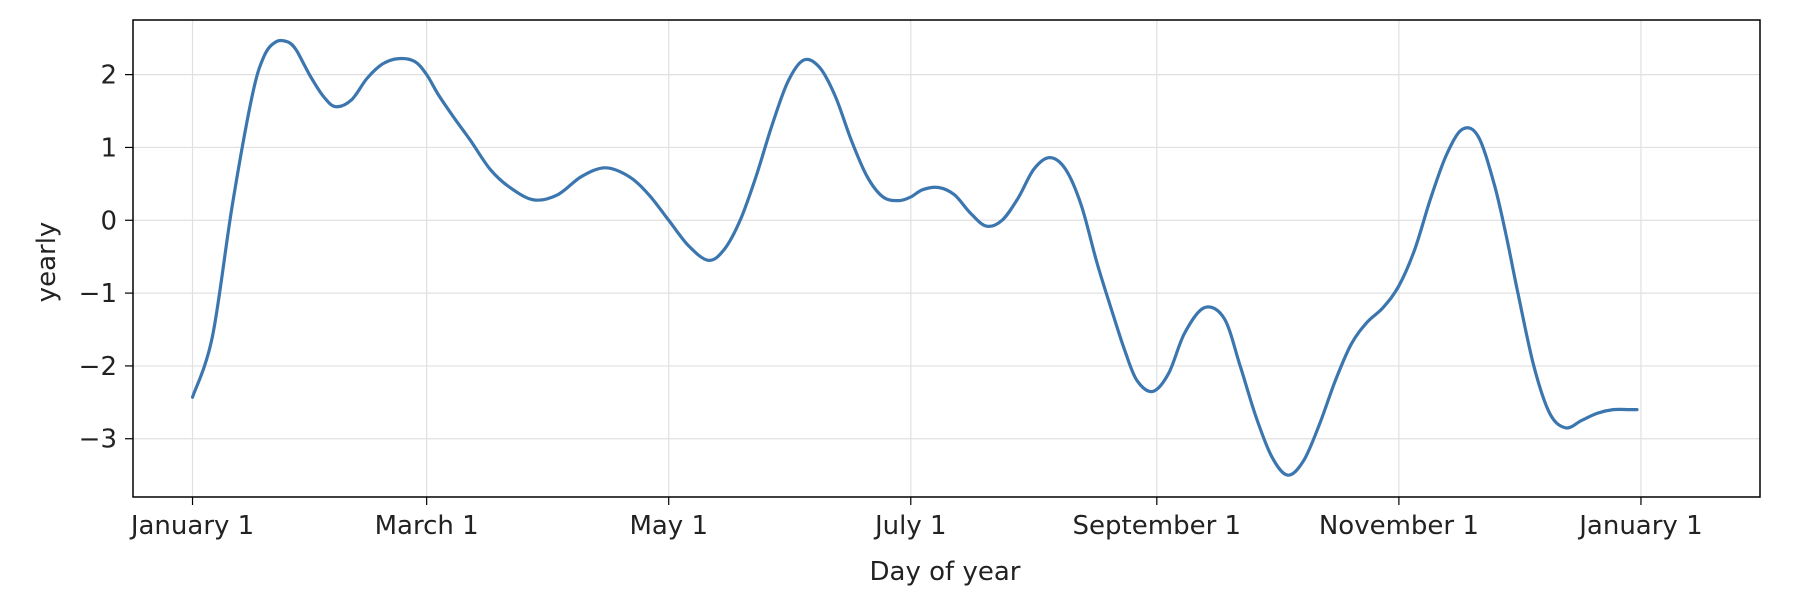  Describe the element at coordinates (910, 526) in the screenshot. I see `x-tick-label: July 1` at that location.